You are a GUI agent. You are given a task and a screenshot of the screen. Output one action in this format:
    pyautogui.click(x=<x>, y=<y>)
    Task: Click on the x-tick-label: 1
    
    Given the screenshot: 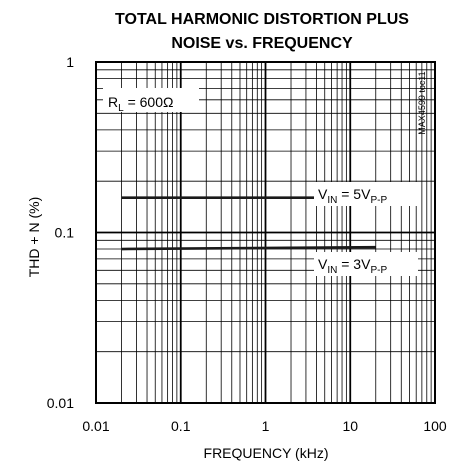 What is the action you would take?
    pyautogui.click(x=266, y=426)
    